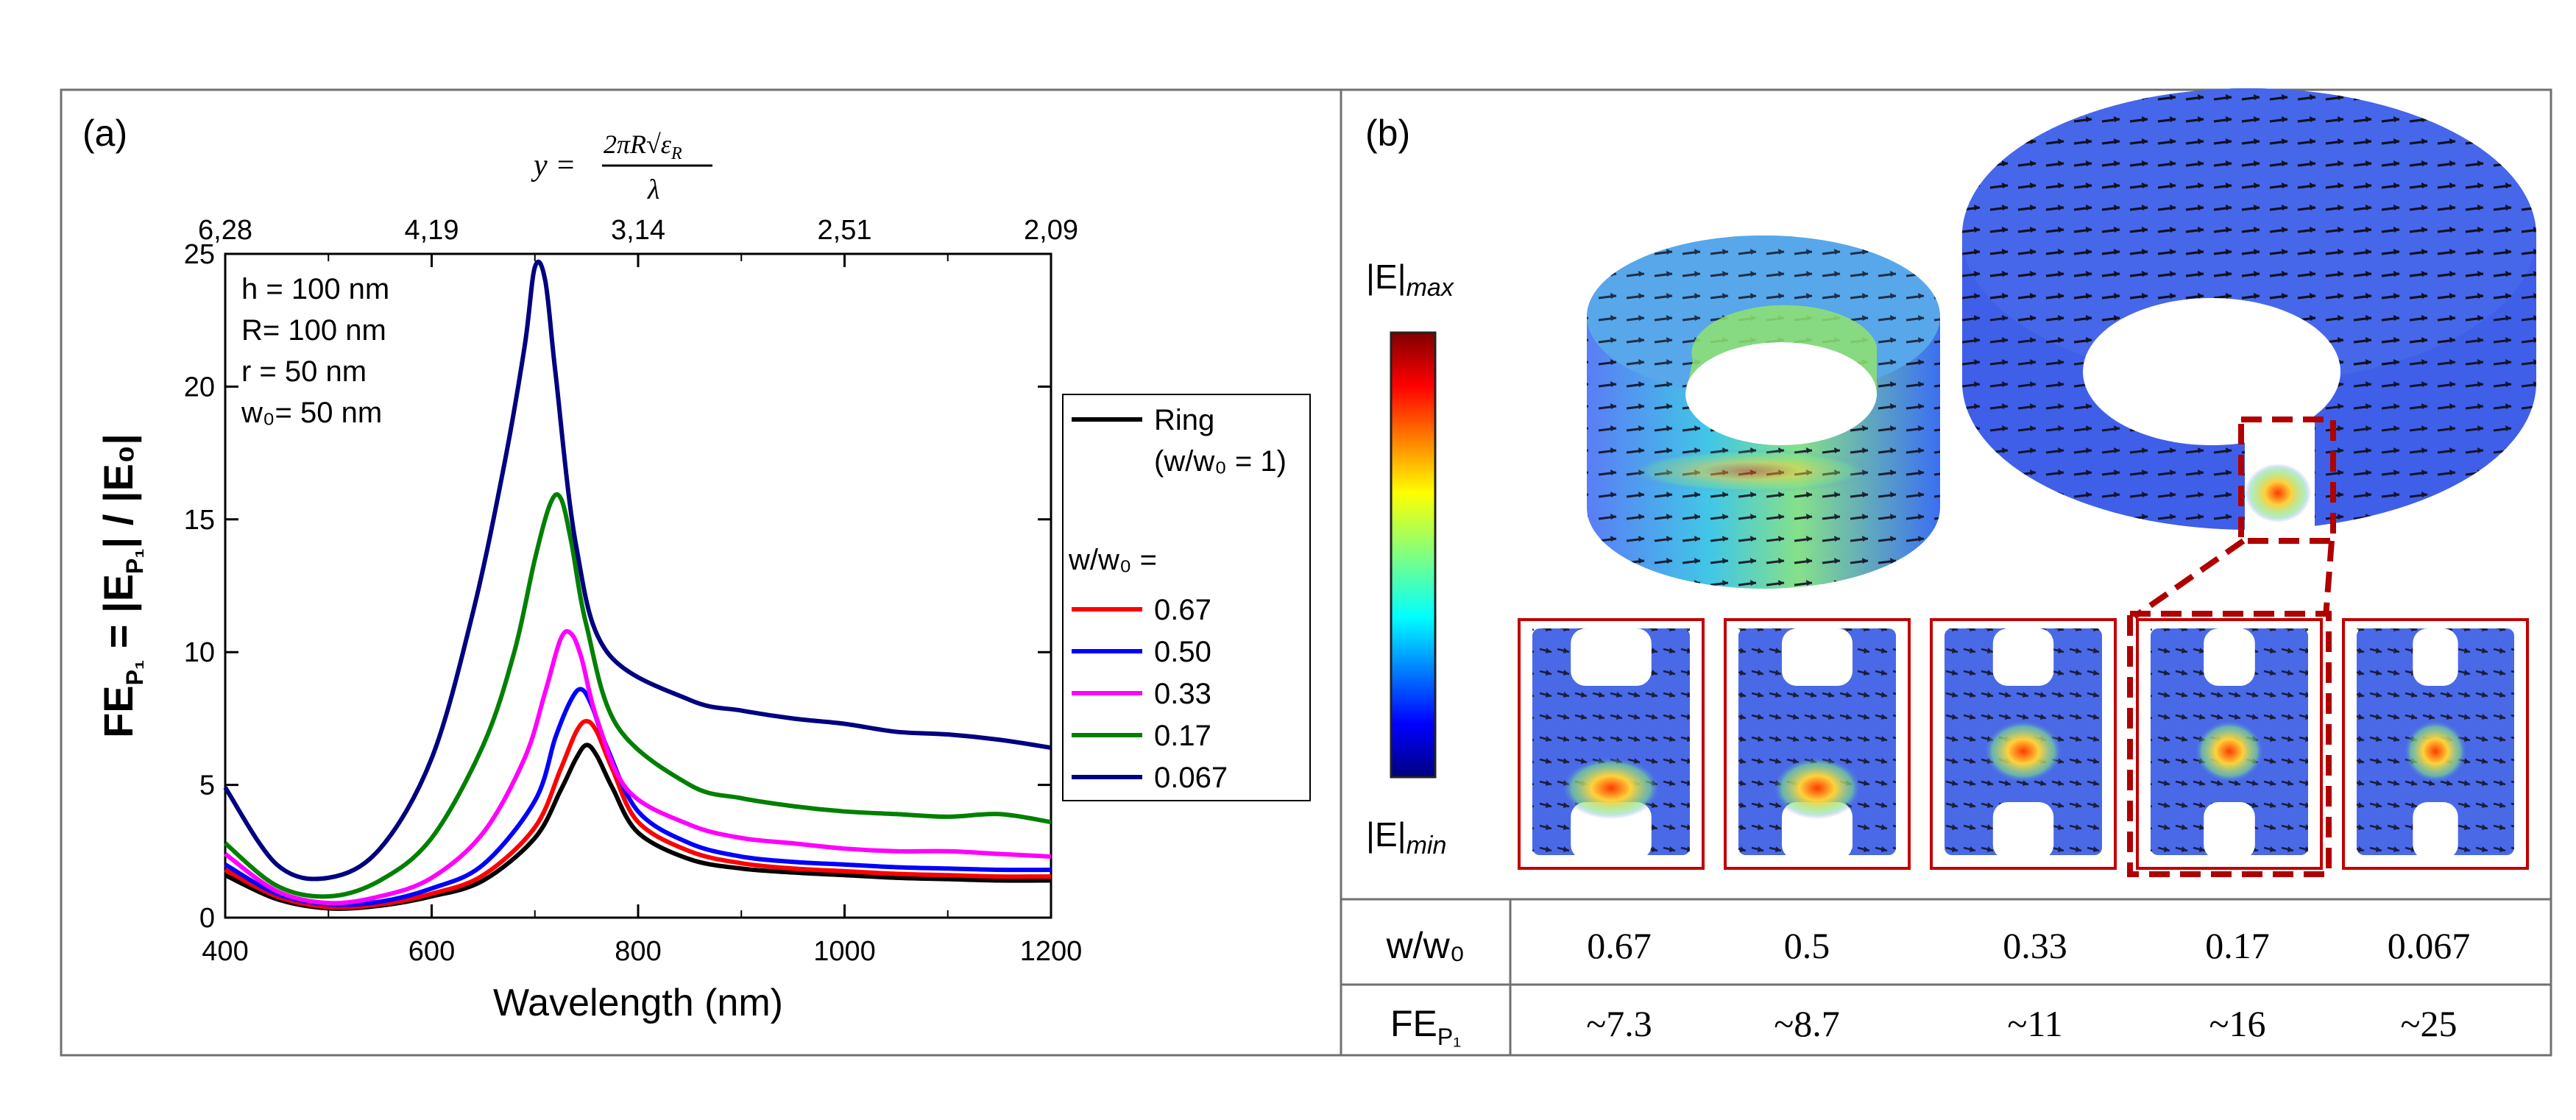 The image size is (2576, 1120). What do you see at coordinates (1807, 1024) in the screenshot?
I see `table-enhancement-cell: ~8.7` at bounding box center [1807, 1024].